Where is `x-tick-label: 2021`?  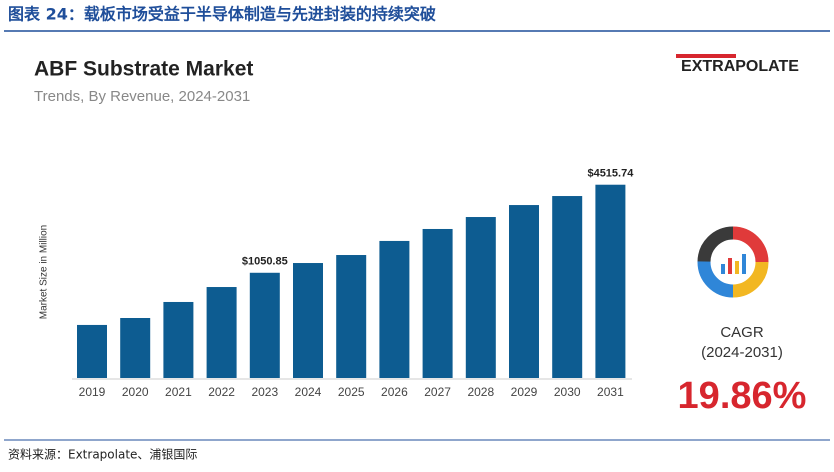 x-tick-label: 2021 is located at coordinates (178, 392).